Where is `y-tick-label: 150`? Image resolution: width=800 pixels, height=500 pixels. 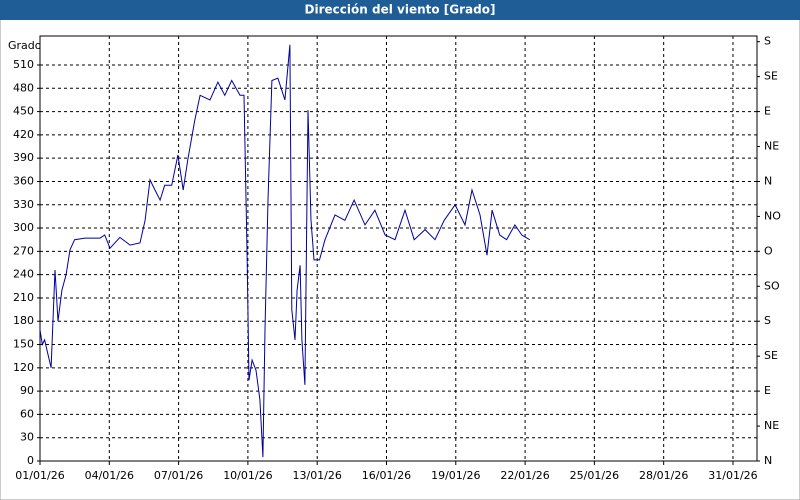
y-tick-label: 150 is located at coordinates (23, 344).